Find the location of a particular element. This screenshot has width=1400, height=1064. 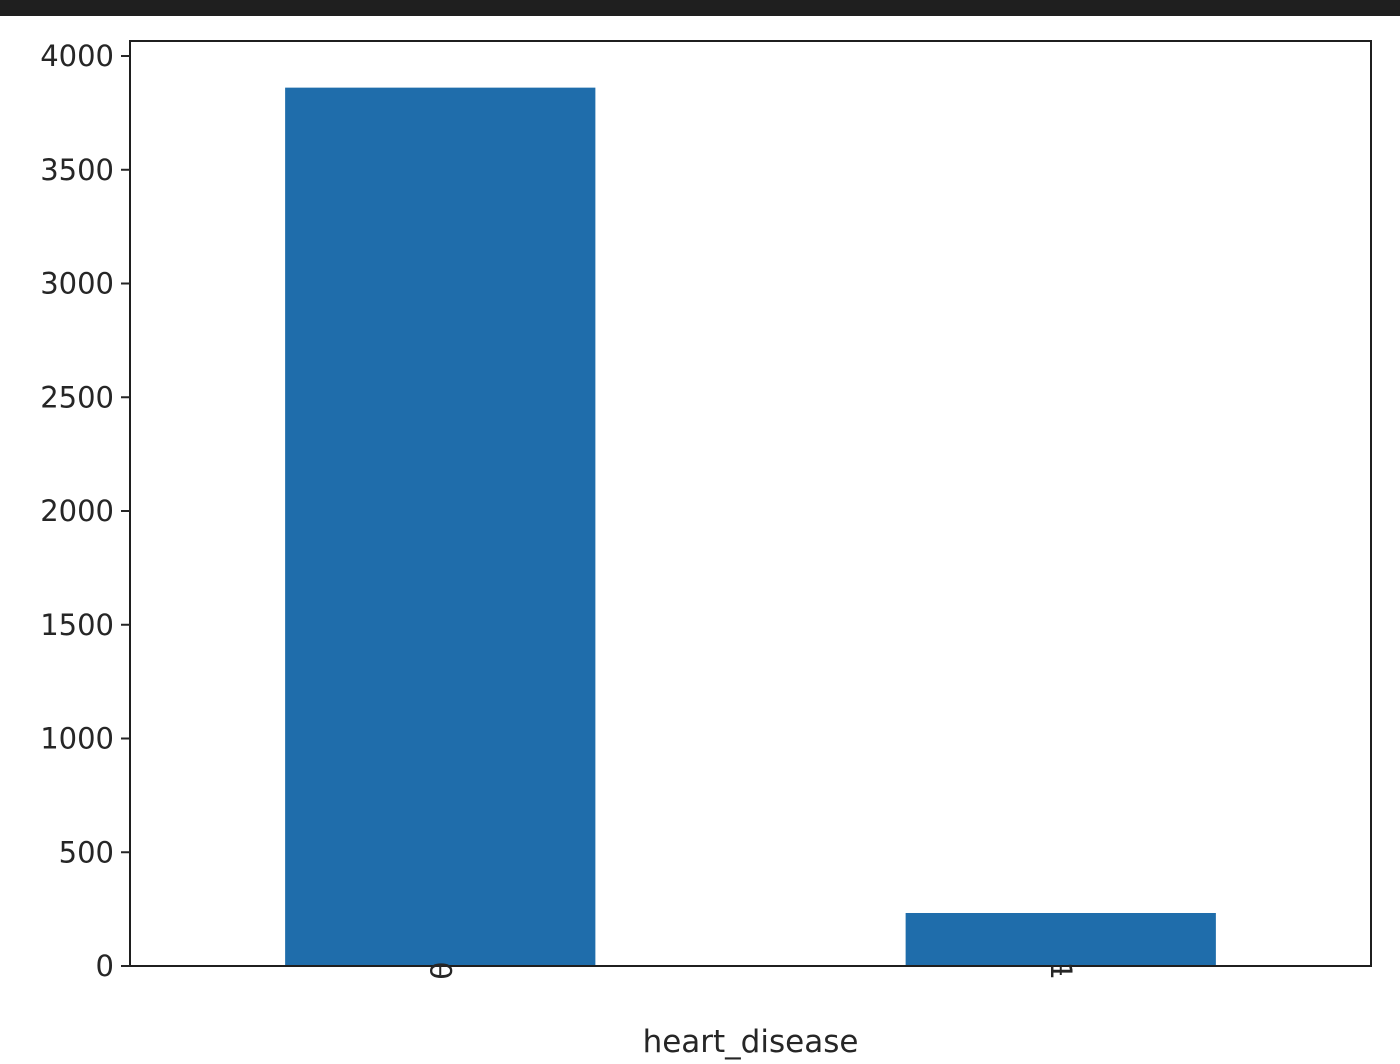

y-tick-label-4000: 4000 is located at coordinates (77, 56).